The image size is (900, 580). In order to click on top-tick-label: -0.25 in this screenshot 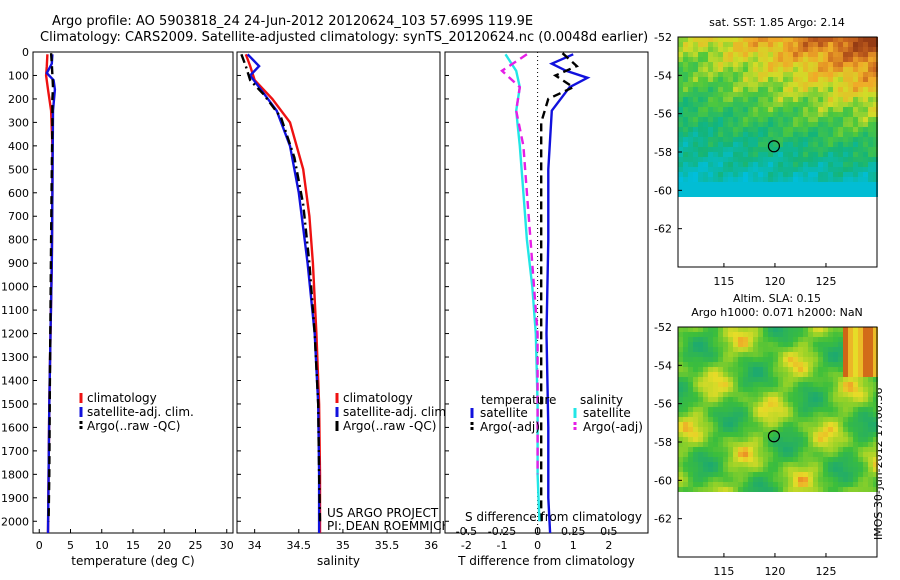, I will do `click(502, 531)`.